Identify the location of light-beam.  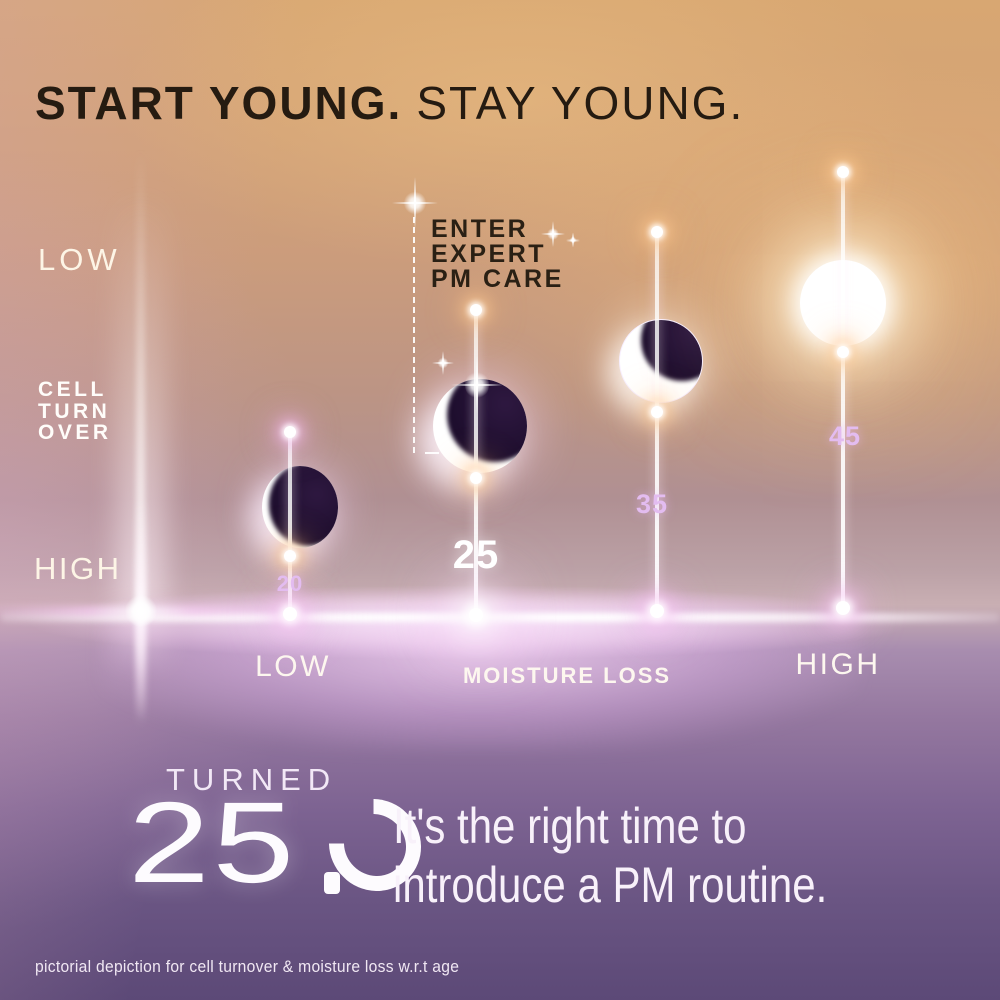
(140, 435).